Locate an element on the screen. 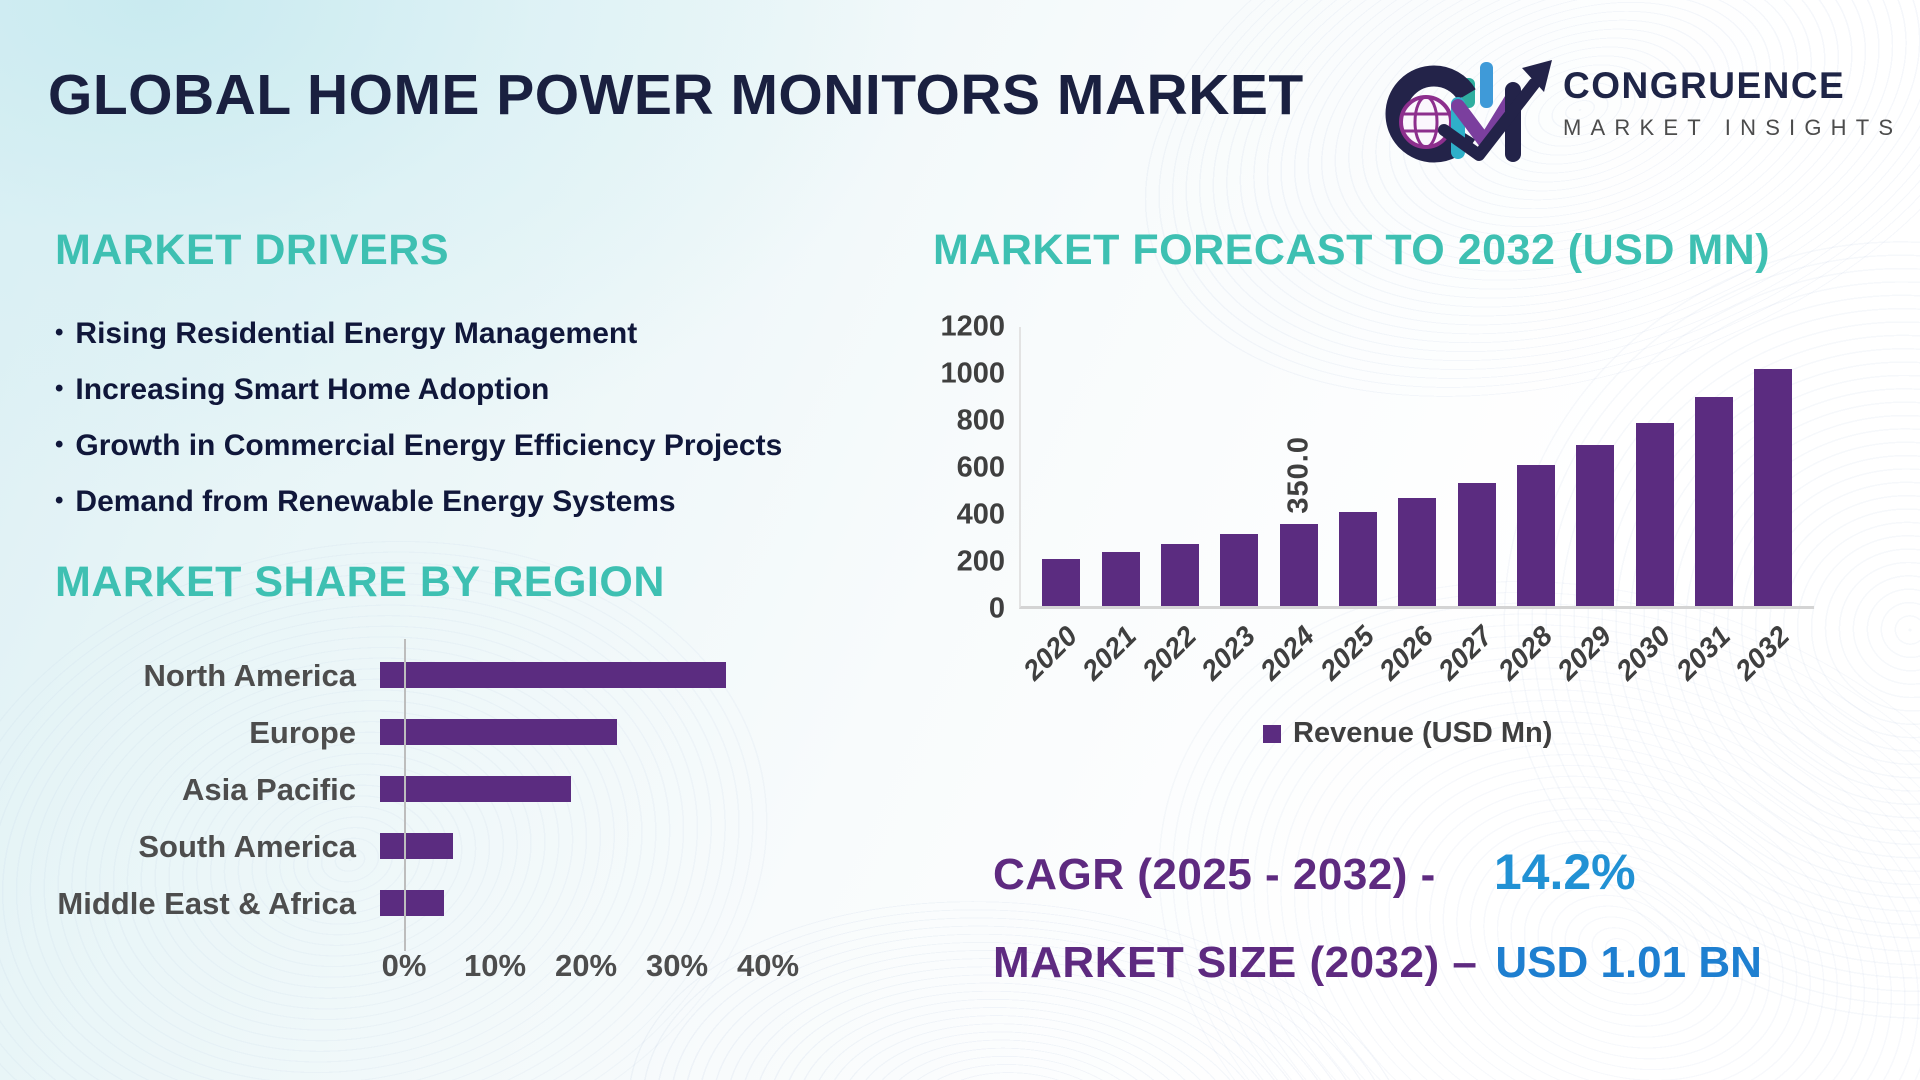 This screenshot has height=1080, width=1920. market-size-value: USD 1.01 BN is located at coordinates (1628, 962).